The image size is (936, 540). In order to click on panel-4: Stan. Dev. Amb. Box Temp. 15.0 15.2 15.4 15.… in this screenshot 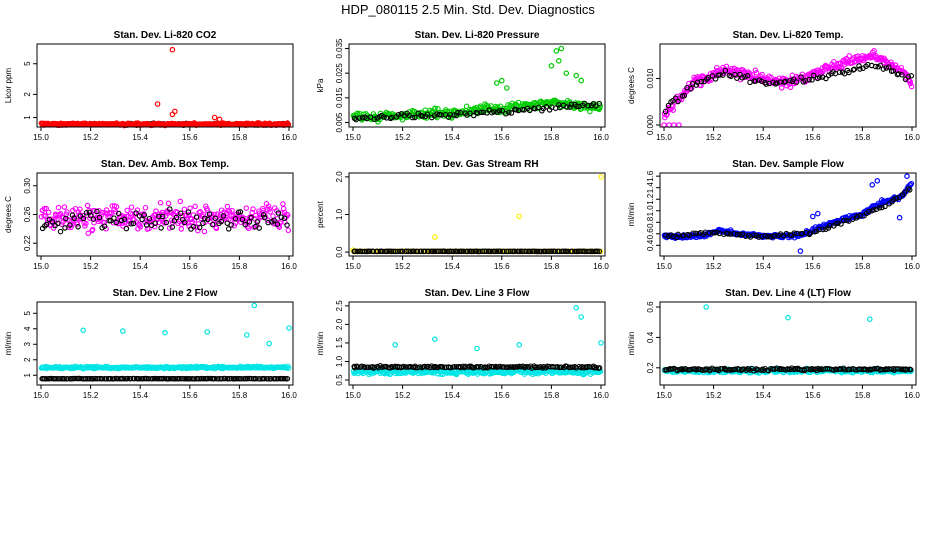, I will do `click(150, 215)`.